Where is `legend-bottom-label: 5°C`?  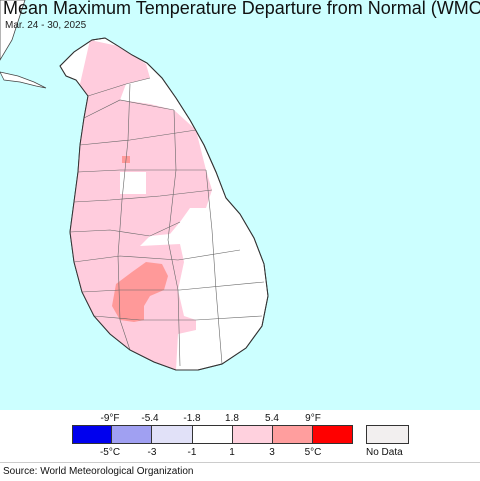
legend-bottom-label: 5°C is located at coordinates (313, 452).